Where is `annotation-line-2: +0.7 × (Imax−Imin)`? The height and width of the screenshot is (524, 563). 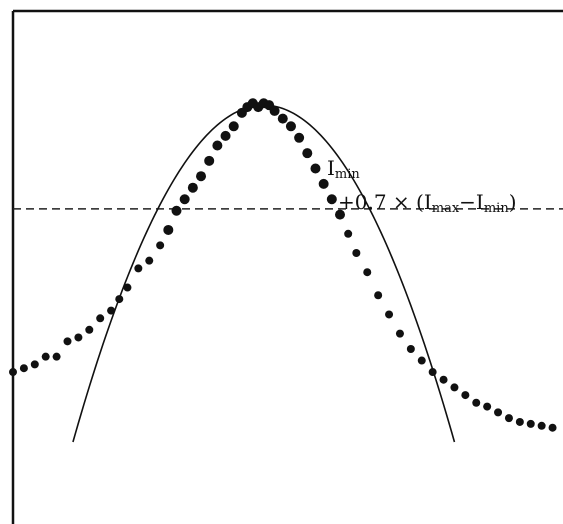 annotation-line-2: +0.7 × (Imax−Imin) is located at coordinates (427, 203).